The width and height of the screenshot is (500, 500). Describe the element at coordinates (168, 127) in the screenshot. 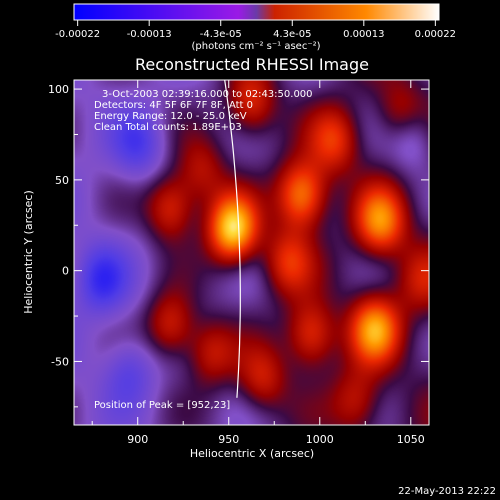

I see `annotation-line: Clean Total counts: 1.89E+03` at that location.